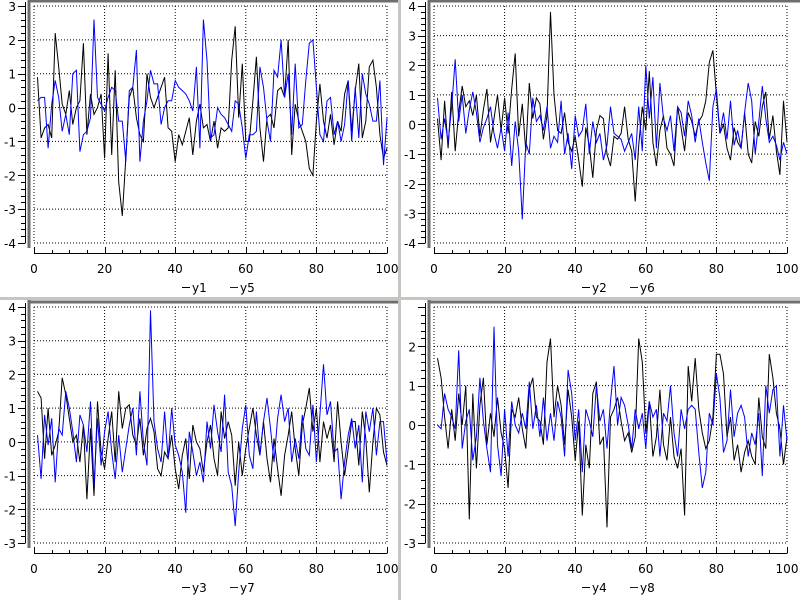 The image size is (800, 604). What do you see at coordinates (247, 588) in the screenshot?
I see `legend-label-y7: y7` at bounding box center [247, 588].